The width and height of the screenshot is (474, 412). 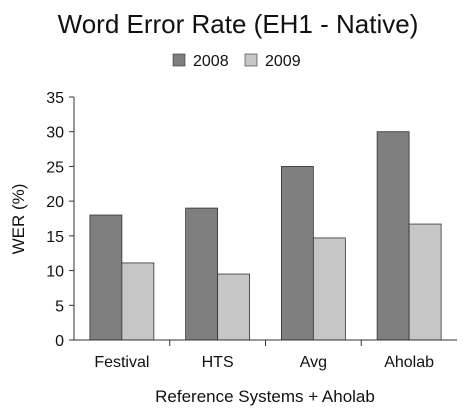 I want to click on legend-swatch-2009, so click(x=251, y=60).